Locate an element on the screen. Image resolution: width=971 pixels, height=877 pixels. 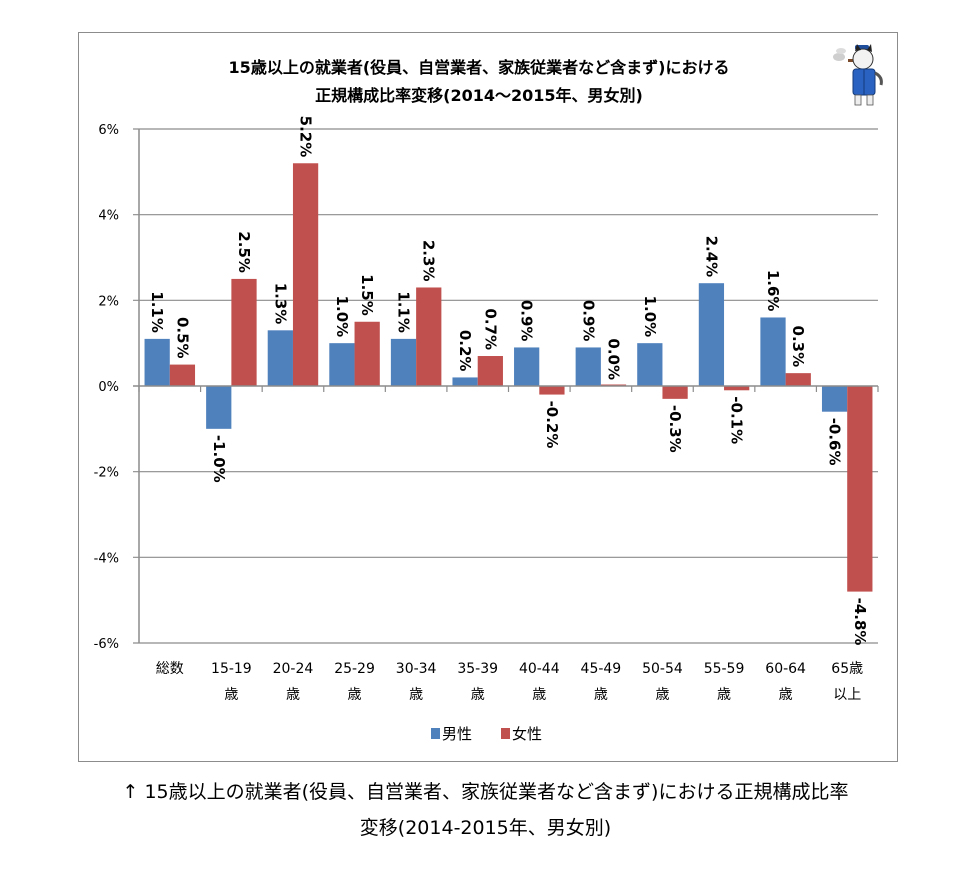
data-label: 1.3% is located at coordinates (280, 304).